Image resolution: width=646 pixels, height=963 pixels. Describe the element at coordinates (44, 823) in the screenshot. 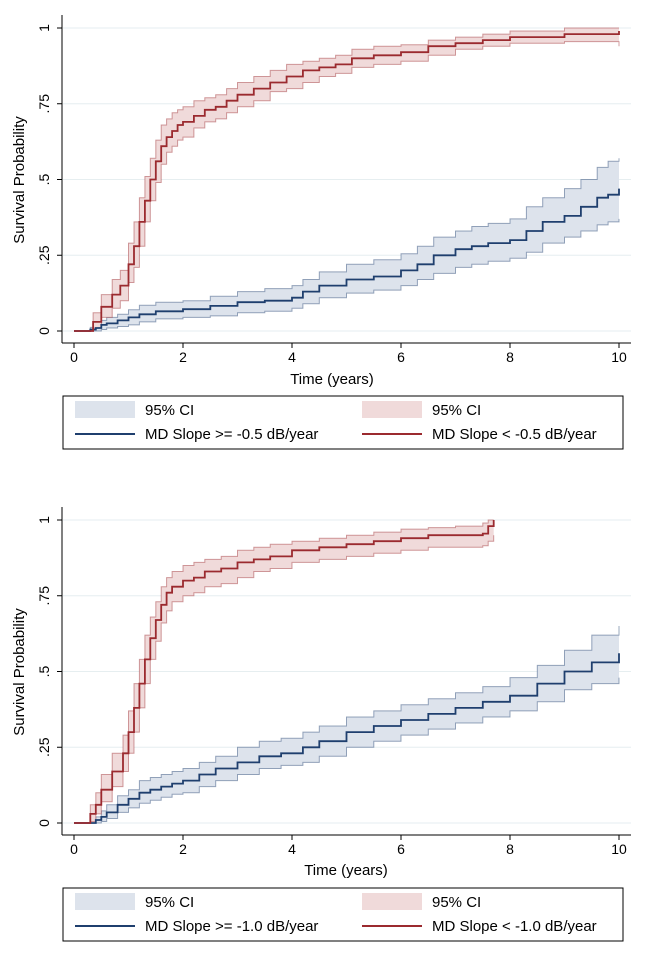

I see `panel-2-y-tick-label-0: 0` at that location.